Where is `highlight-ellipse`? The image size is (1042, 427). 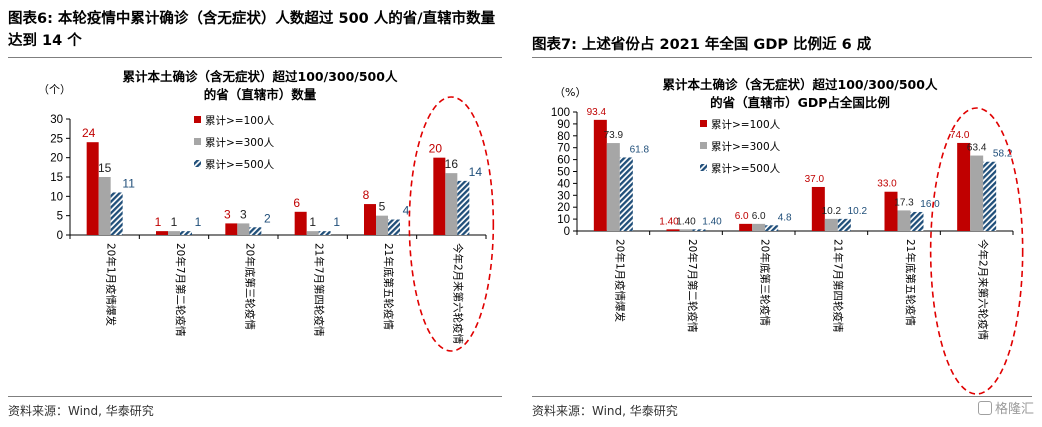 highlight-ellipse is located at coordinates (451, 224).